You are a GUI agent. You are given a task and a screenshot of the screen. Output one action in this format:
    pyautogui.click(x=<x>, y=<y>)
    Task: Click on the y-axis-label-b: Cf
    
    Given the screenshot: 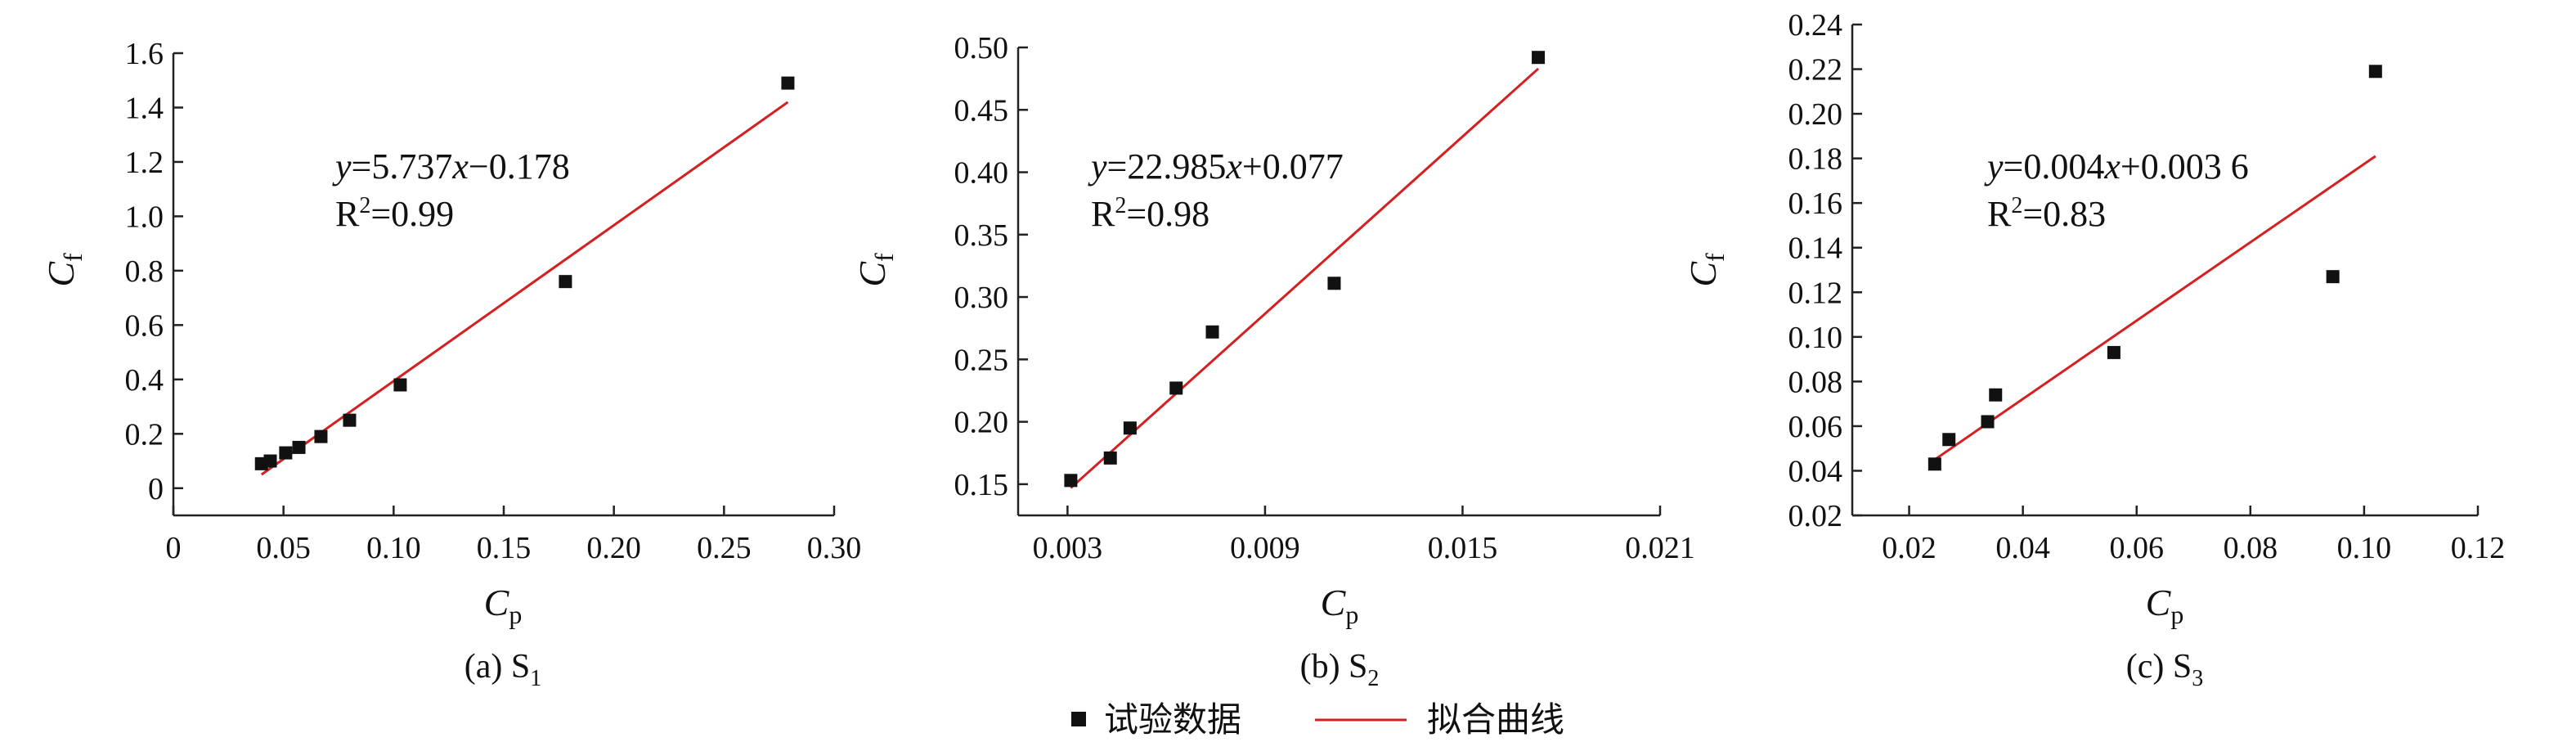 What is the action you would take?
    pyautogui.click(x=875, y=270)
    